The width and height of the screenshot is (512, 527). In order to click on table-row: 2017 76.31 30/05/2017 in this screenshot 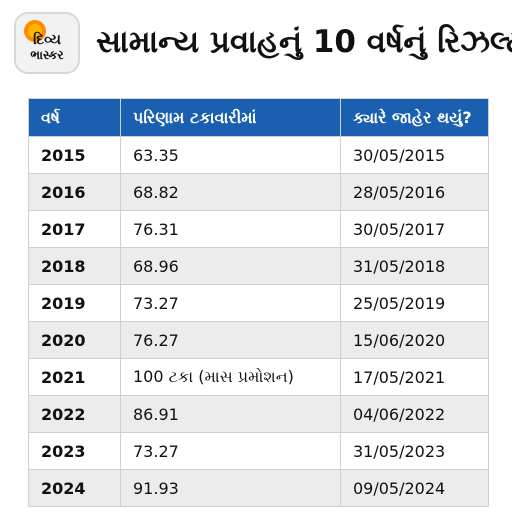, I will do `click(258, 229)`.